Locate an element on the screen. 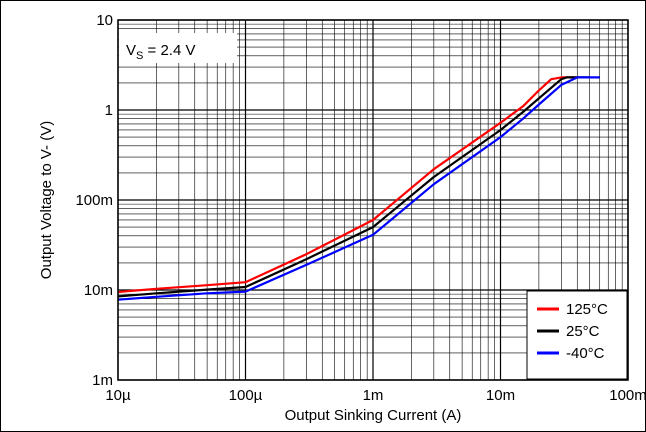 The height and width of the screenshot is (432, 646). y-axis-label: Output Voltage to V- (V) is located at coordinates (46, 200).